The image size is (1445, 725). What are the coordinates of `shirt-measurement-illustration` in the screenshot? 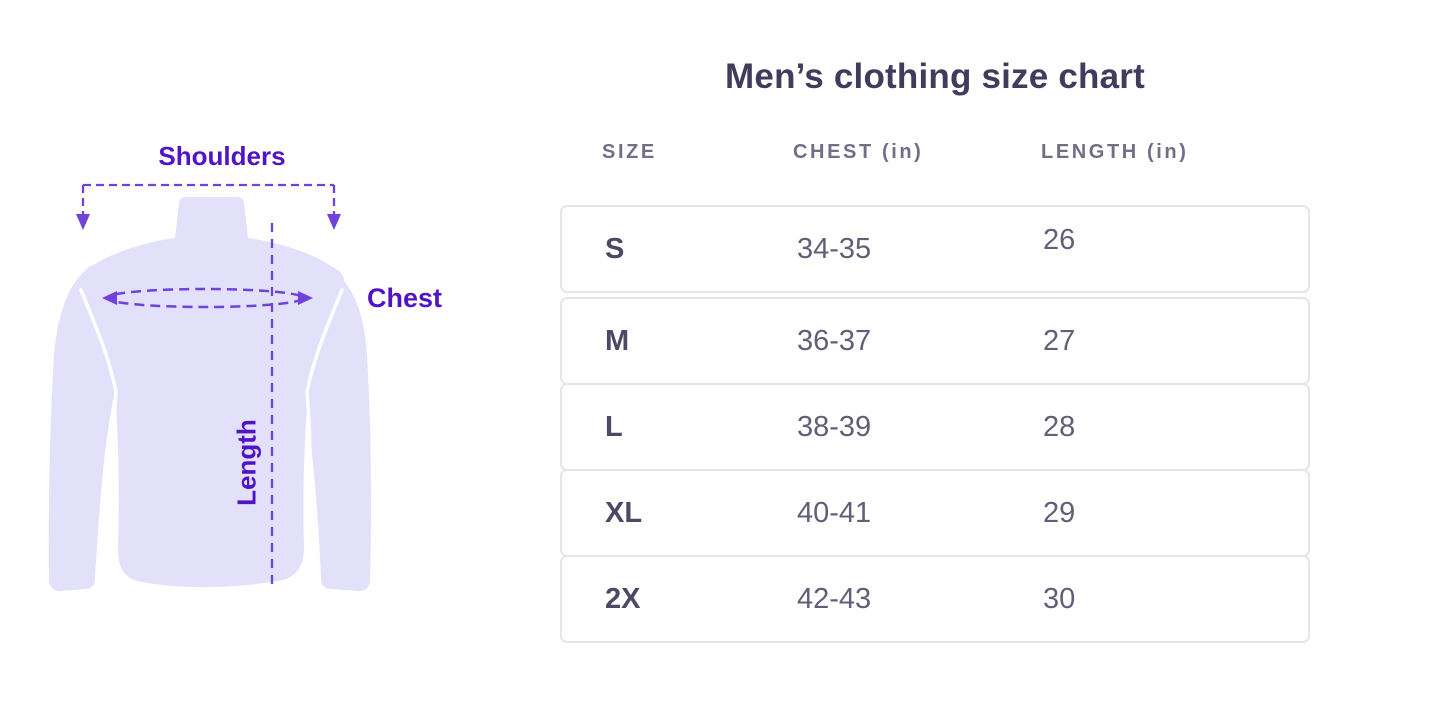 It's located at (209, 387).